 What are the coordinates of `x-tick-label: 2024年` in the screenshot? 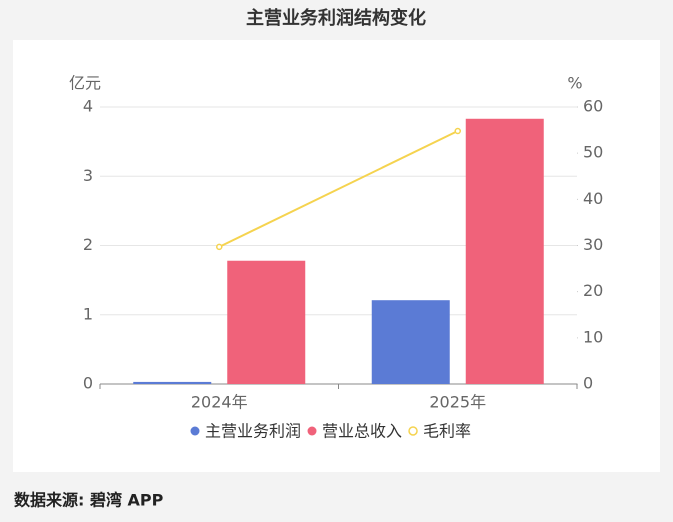 It's located at (219, 402).